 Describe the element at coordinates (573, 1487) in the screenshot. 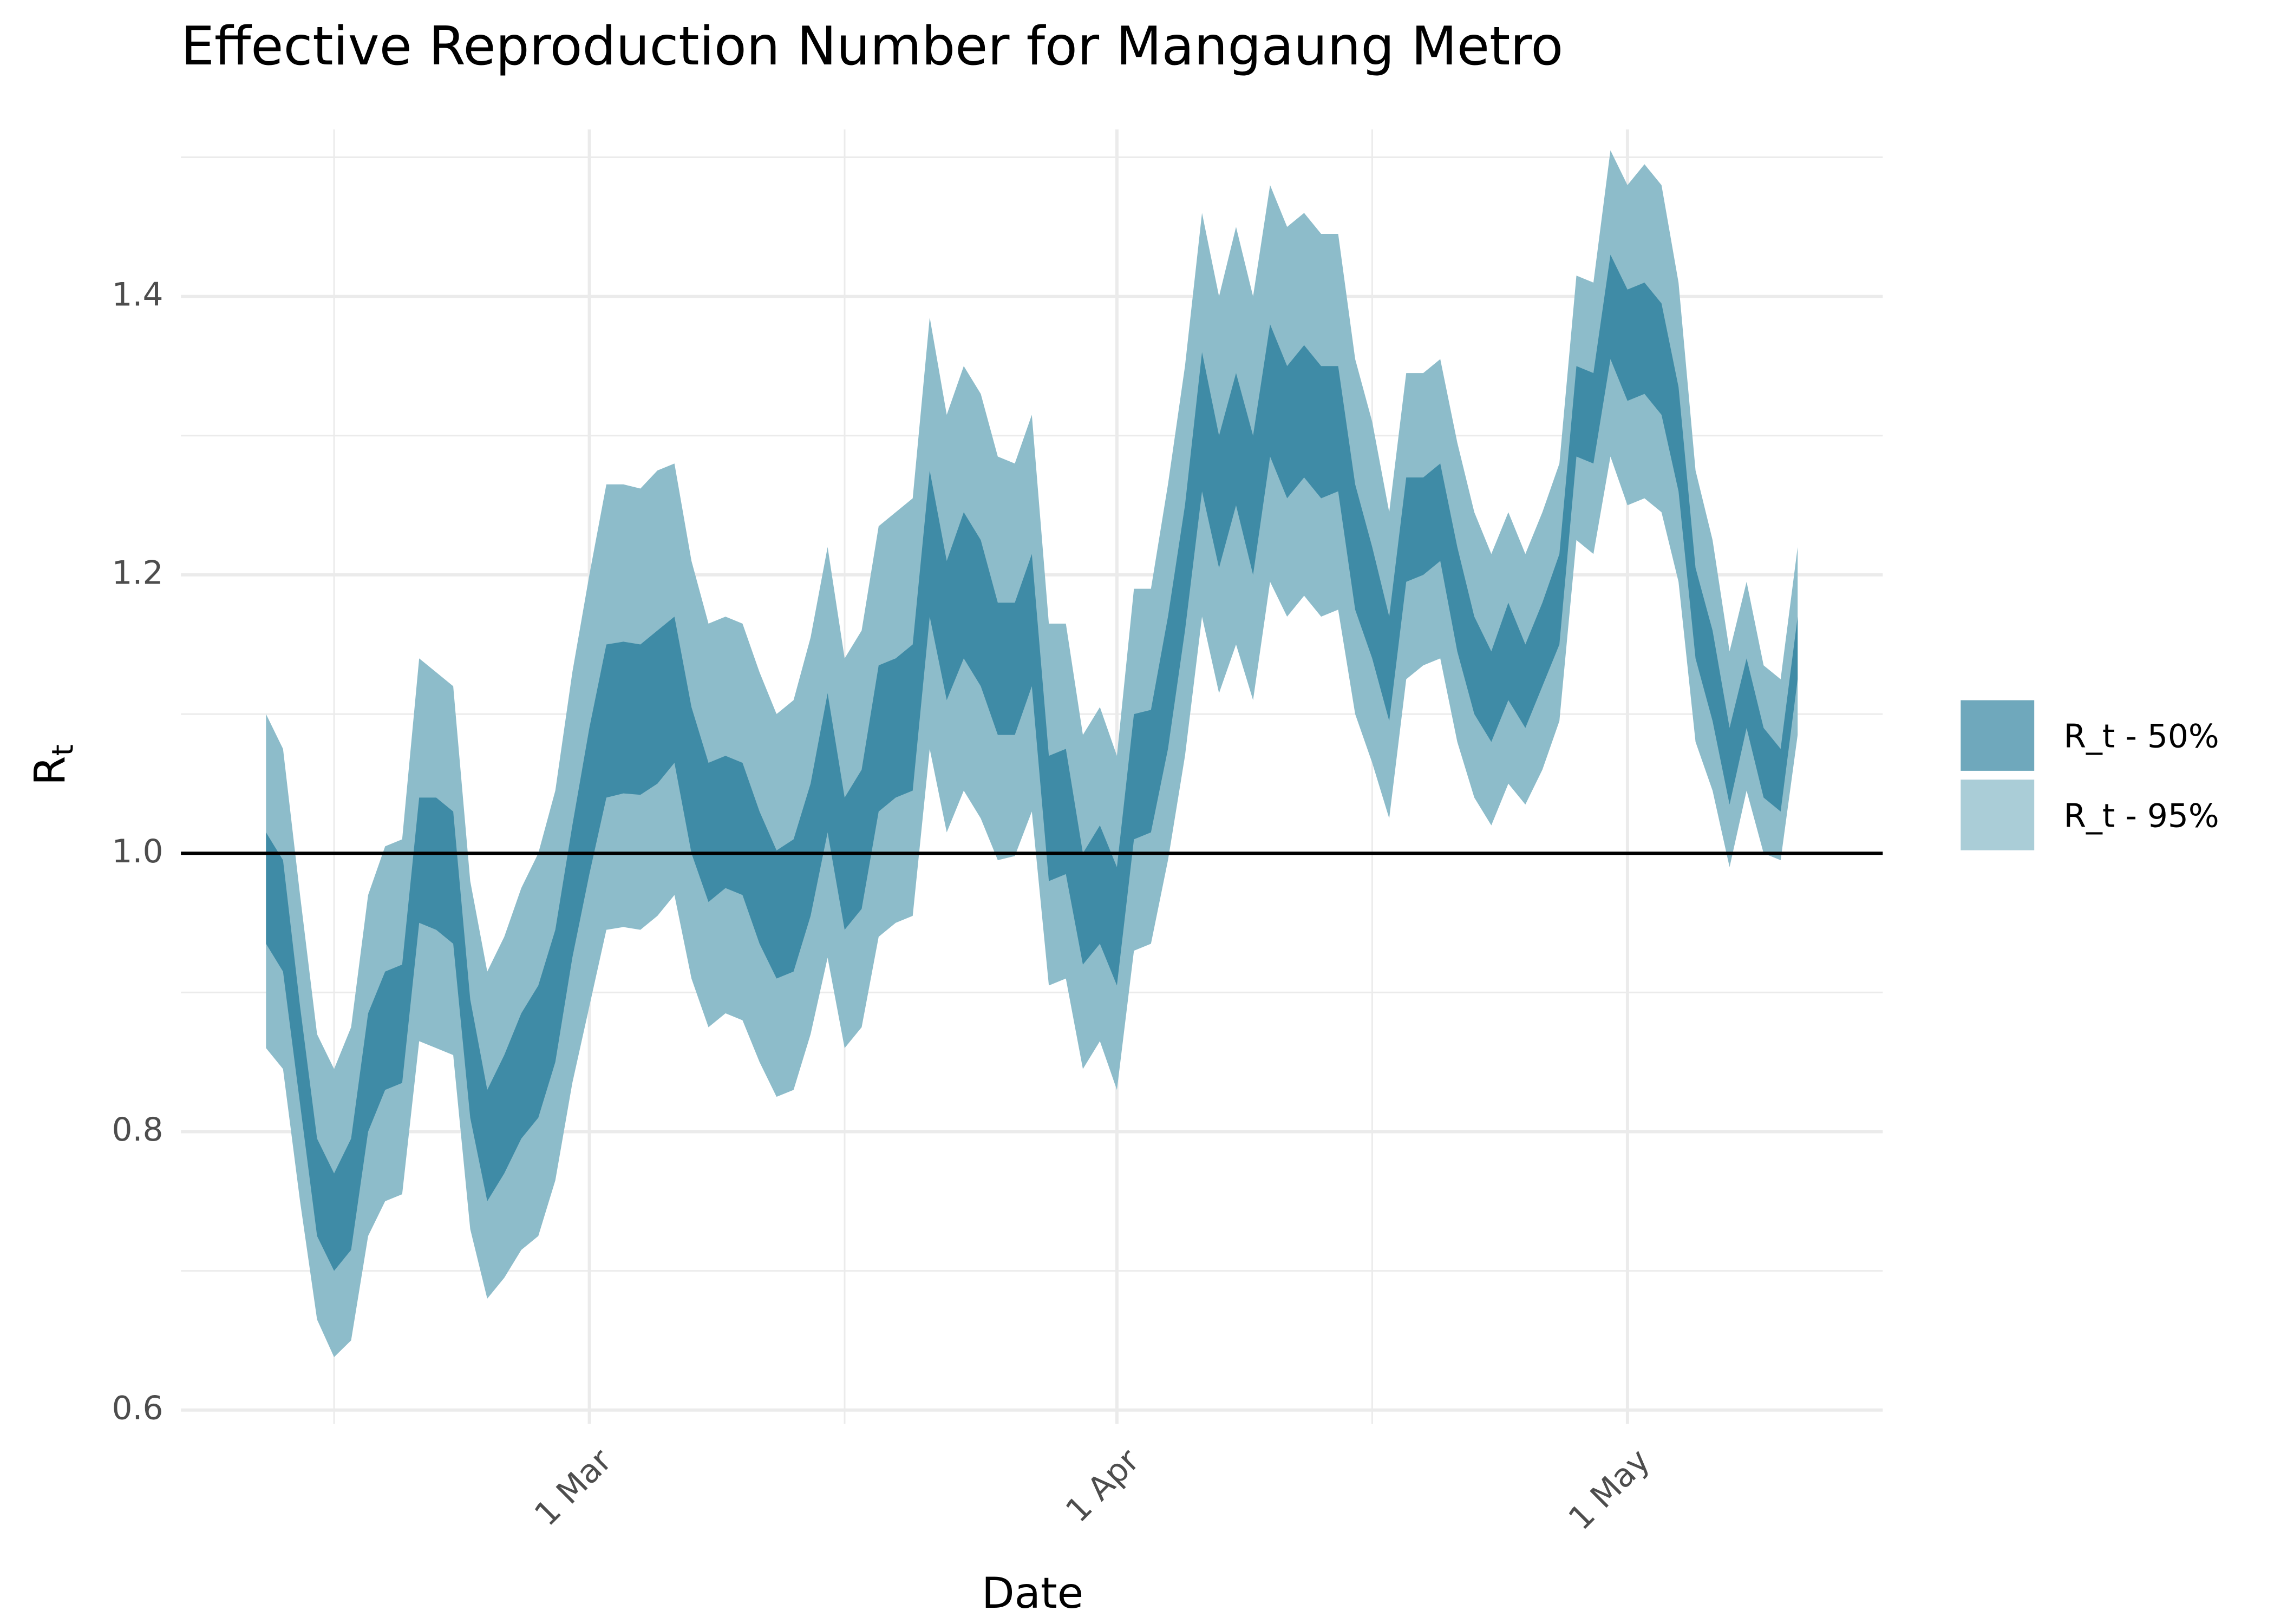

I see `x-tick-label: 1 Mar` at that location.